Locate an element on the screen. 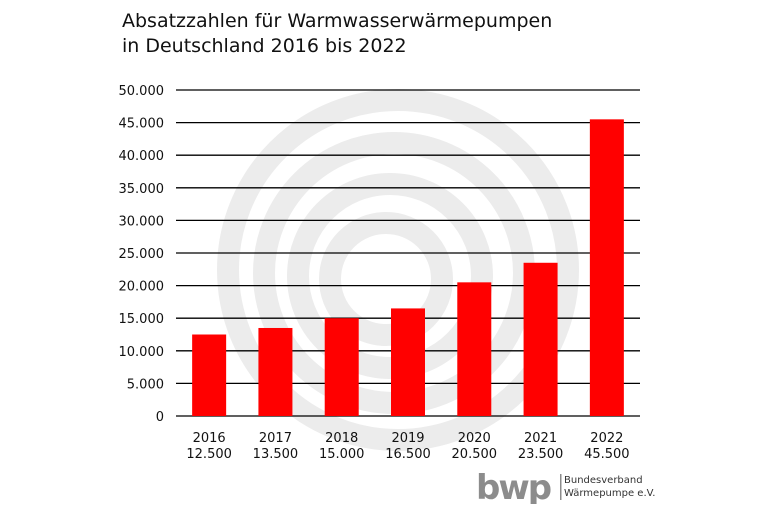 This screenshot has height=512, width=768. x-category-label: 2018 is located at coordinates (341, 438).